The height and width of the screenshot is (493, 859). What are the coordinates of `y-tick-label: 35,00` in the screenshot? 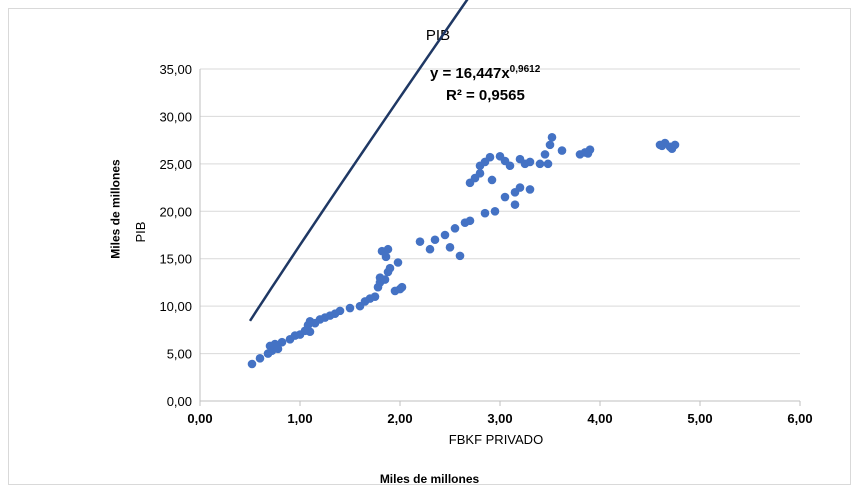 It's located at (175, 69).